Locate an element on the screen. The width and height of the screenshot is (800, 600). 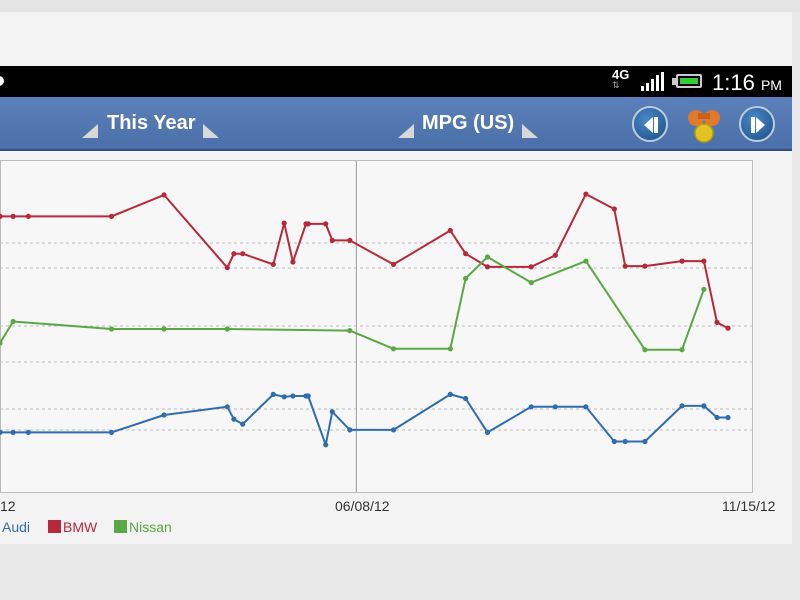
legend-swatch-bmw is located at coordinates (54, 526).